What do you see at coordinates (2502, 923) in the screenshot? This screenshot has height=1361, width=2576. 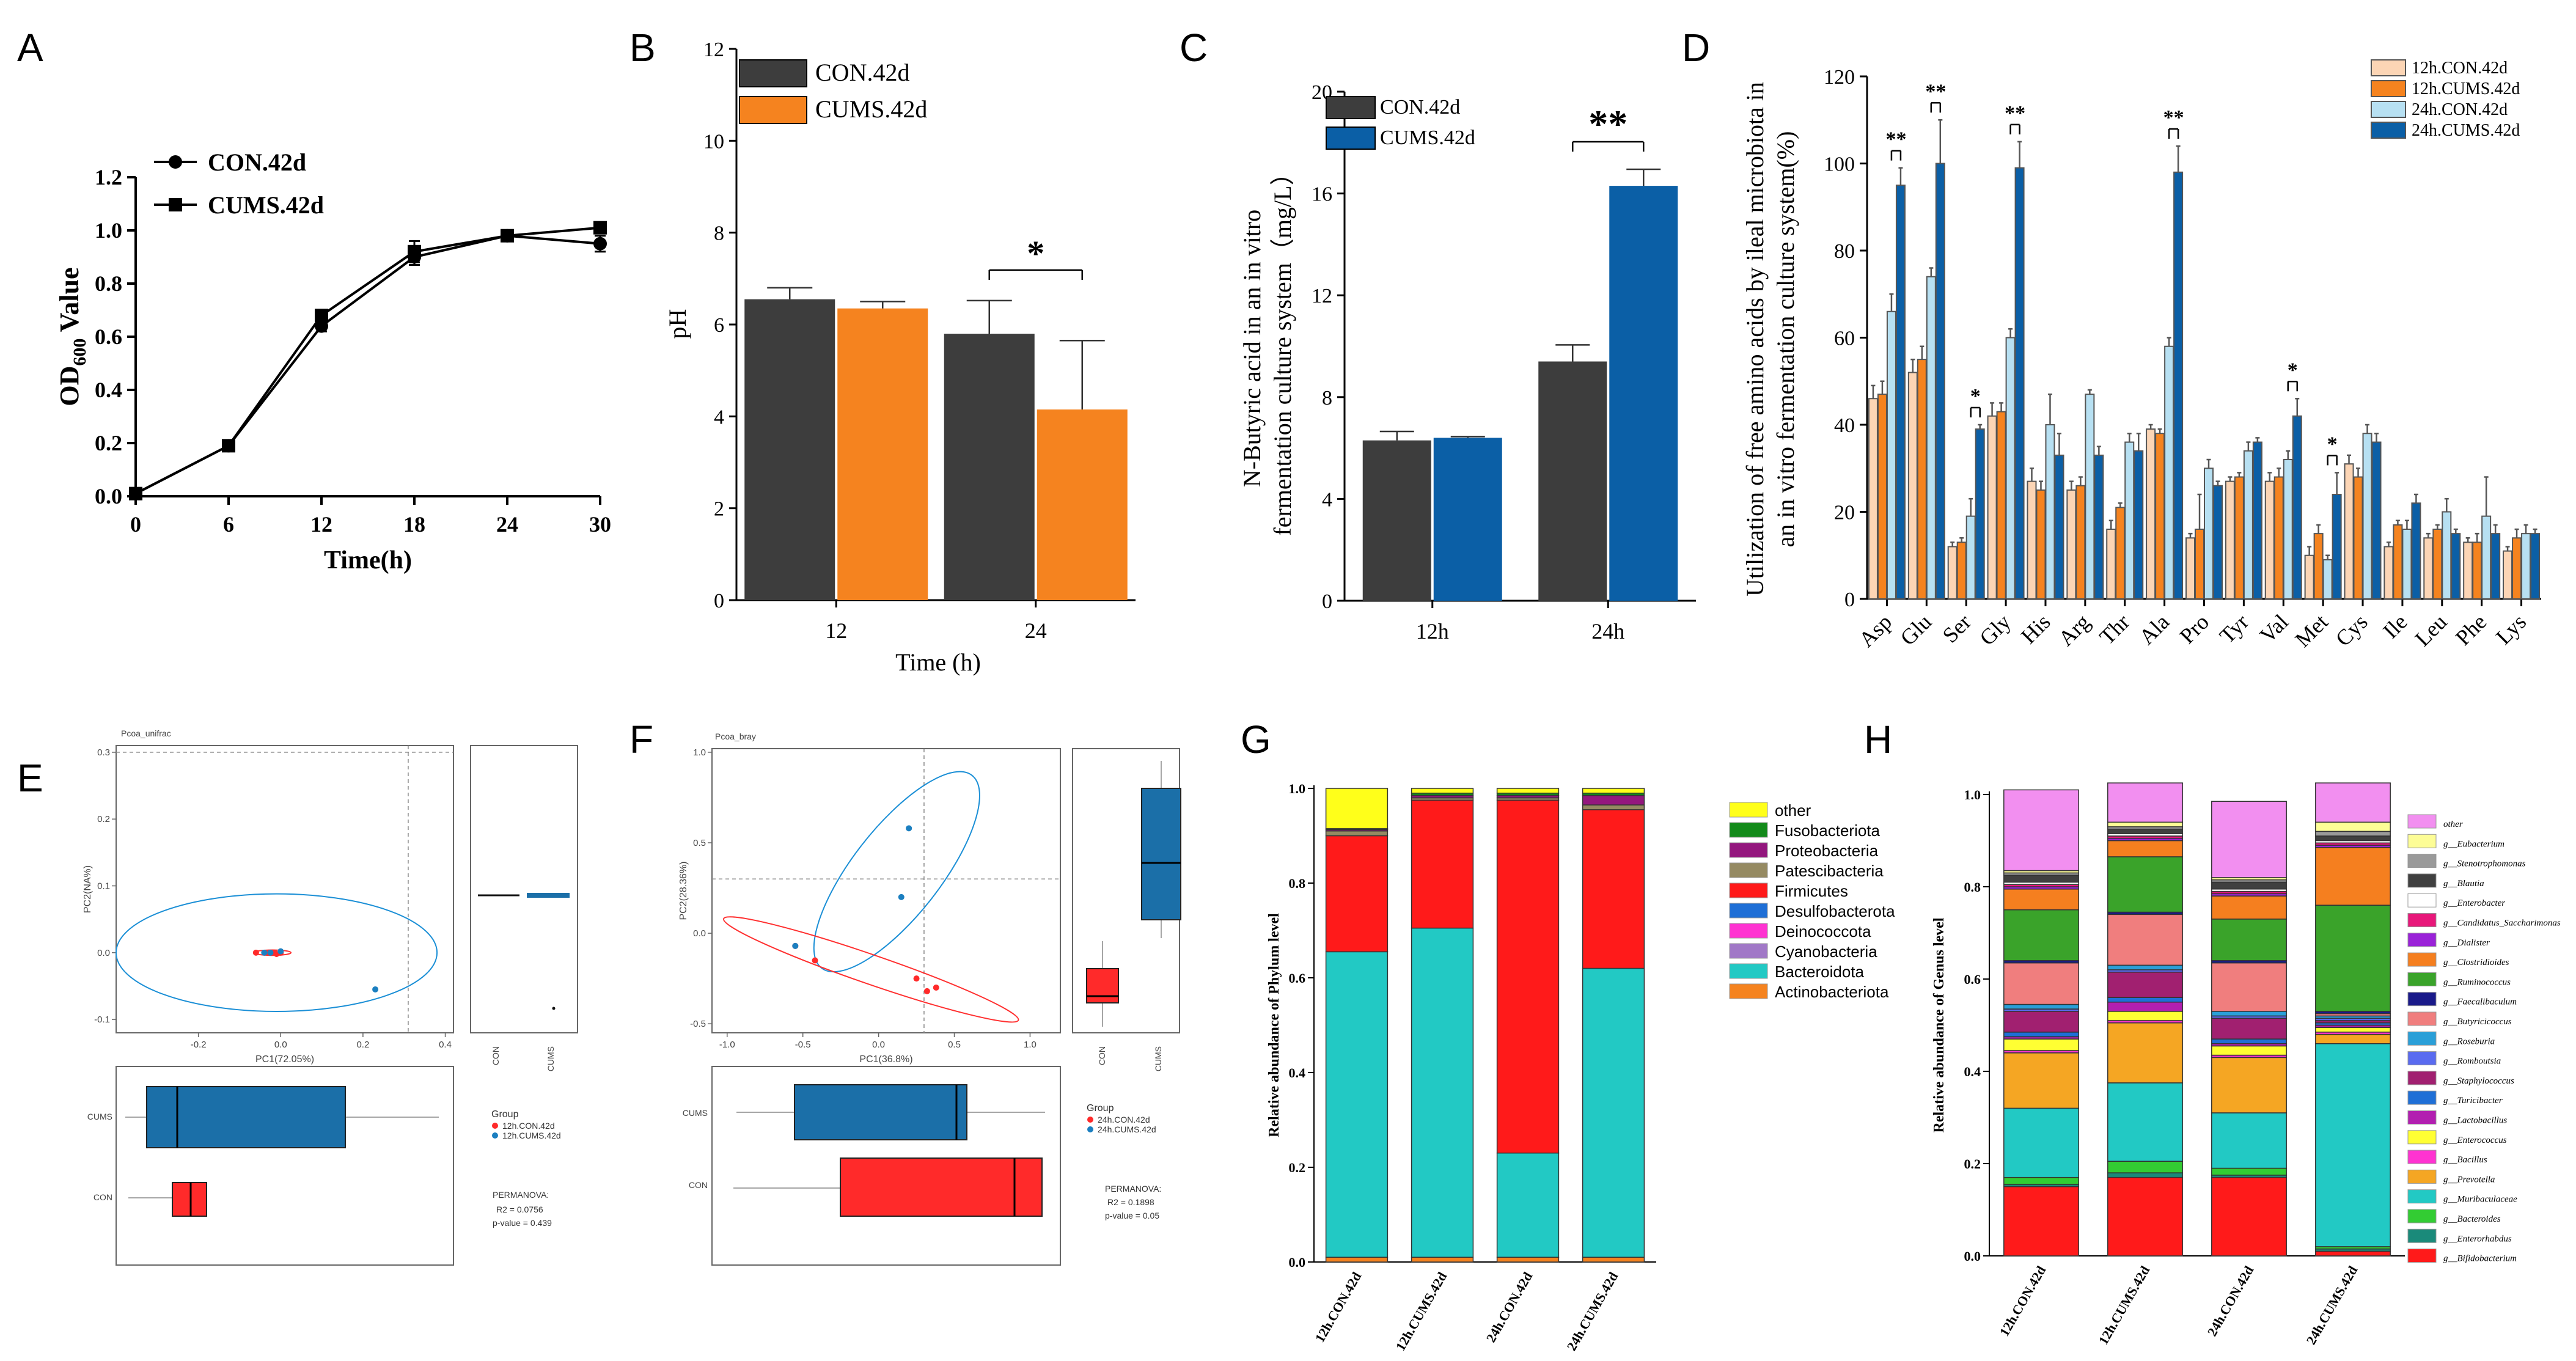 I see `legend-label: g__Candidatus_Saccharimonas` at bounding box center [2502, 923].